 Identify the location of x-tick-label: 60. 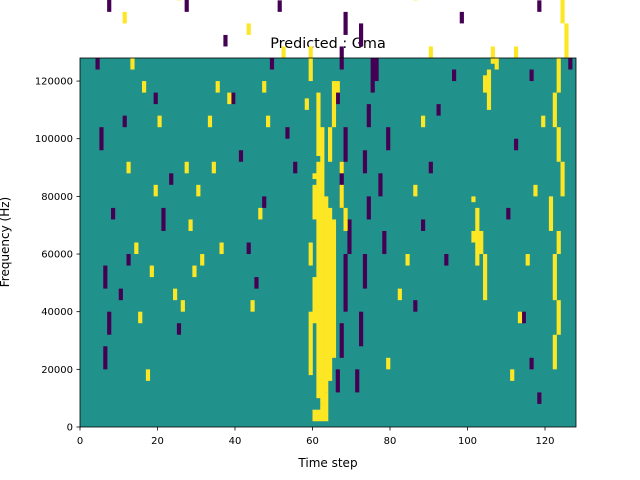
(312, 441).